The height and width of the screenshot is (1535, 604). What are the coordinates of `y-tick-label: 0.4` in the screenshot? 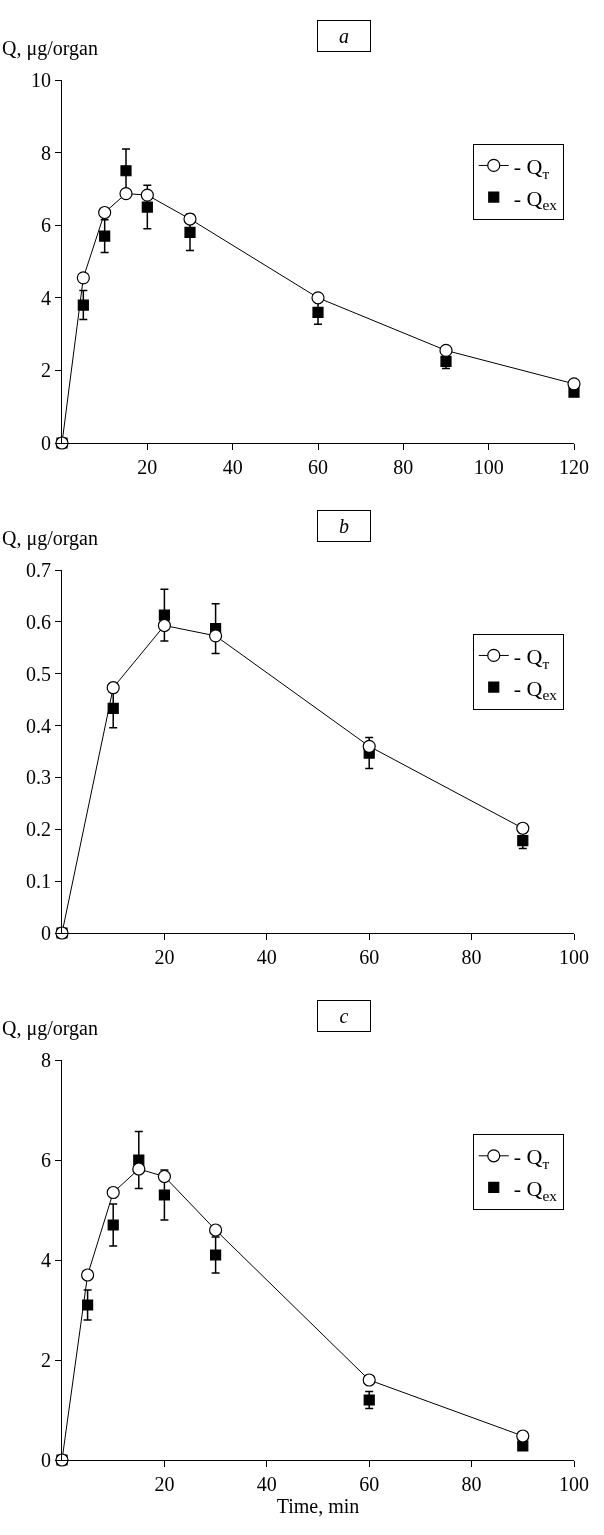 It's located at (38, 725).